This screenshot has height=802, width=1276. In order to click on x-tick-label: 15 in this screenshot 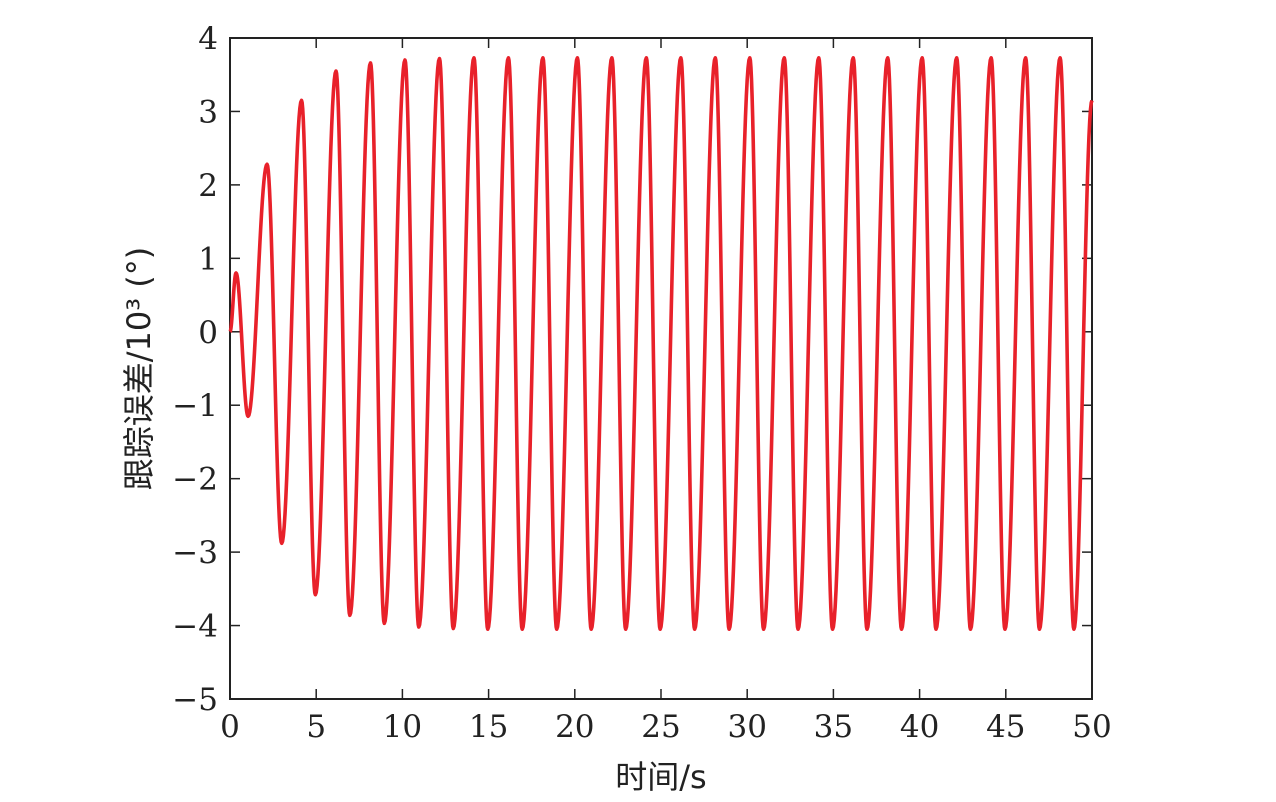, I will do `click(488, 727)`.